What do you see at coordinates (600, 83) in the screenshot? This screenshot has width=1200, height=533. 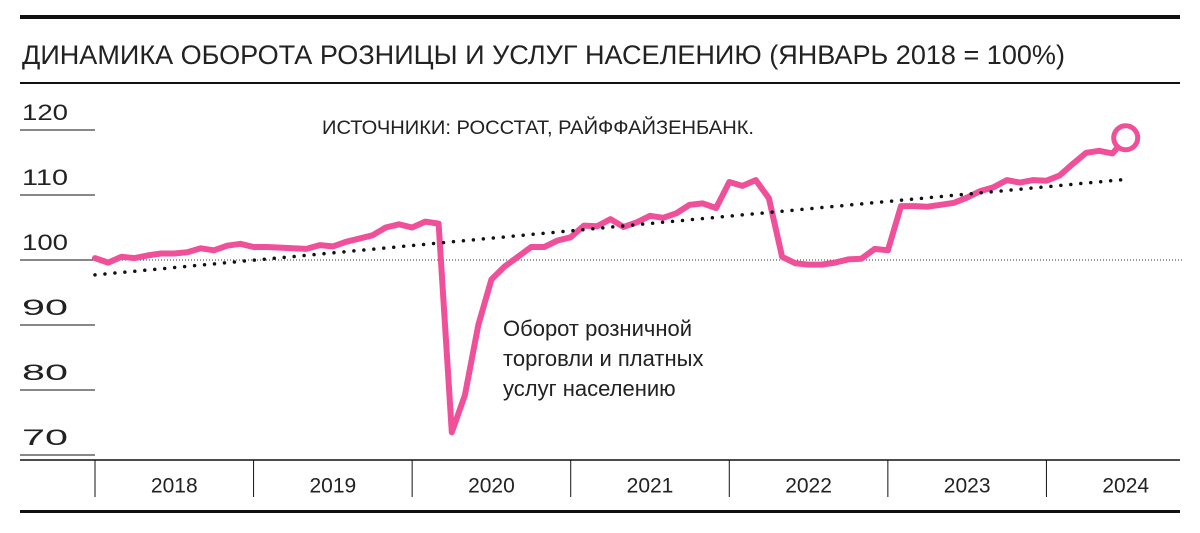 I see `title-rule` at bounding box center [600, 83].